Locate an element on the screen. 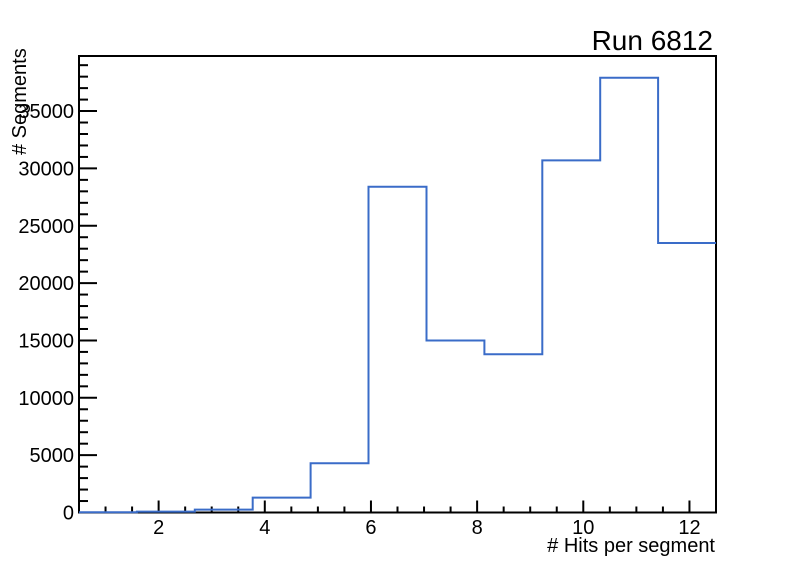 The image size is (796, 572). x-tick-label: 12 is located at coordinates (689, 528).